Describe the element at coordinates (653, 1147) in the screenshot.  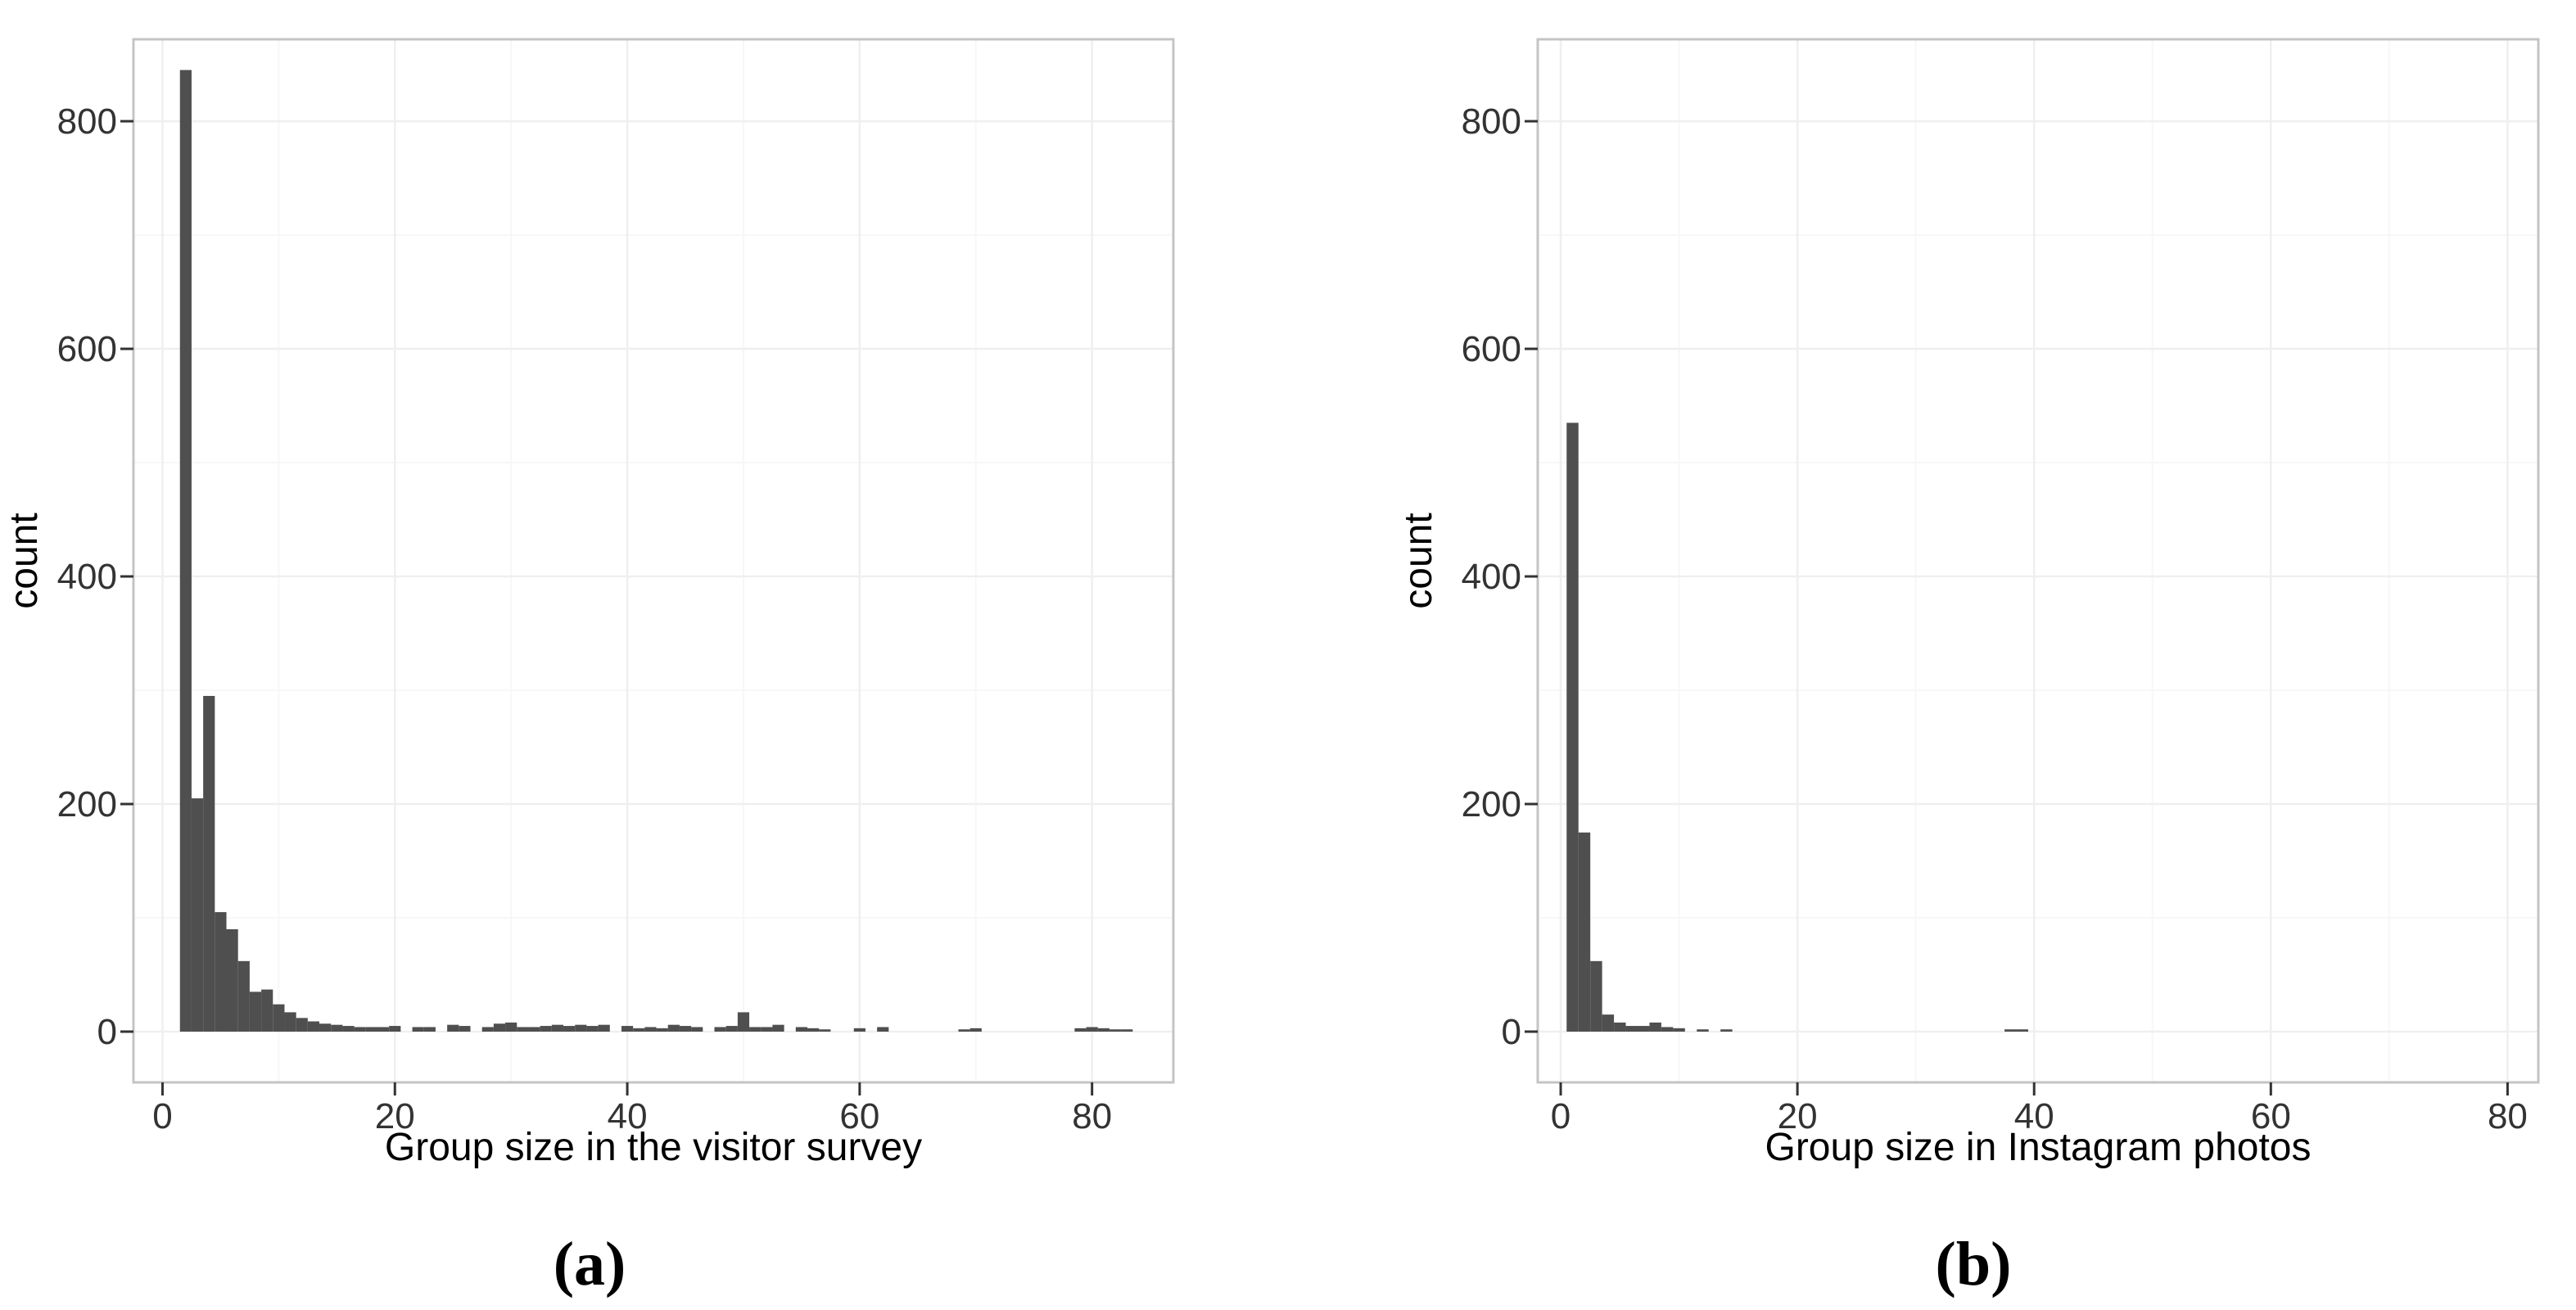
I see `x-axis-title: Group size in the visitor survey` at that location.